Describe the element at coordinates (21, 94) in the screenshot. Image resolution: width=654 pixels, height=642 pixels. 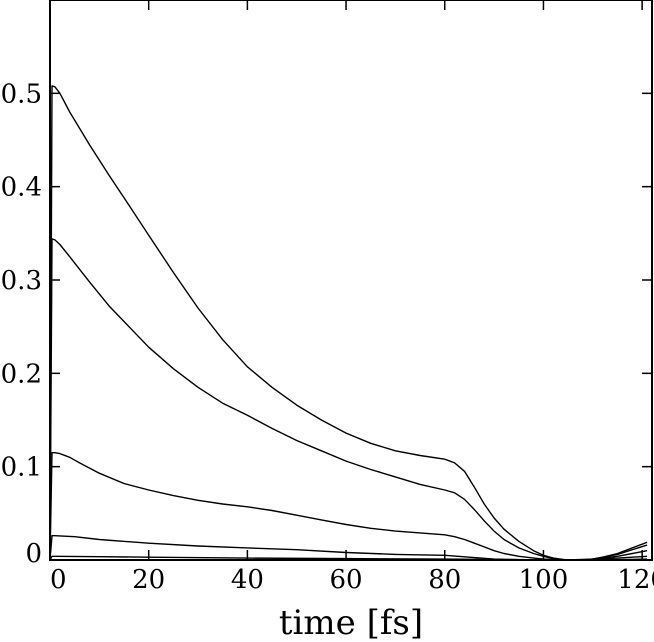
I see `y-tick-label: 0.5` at that location.